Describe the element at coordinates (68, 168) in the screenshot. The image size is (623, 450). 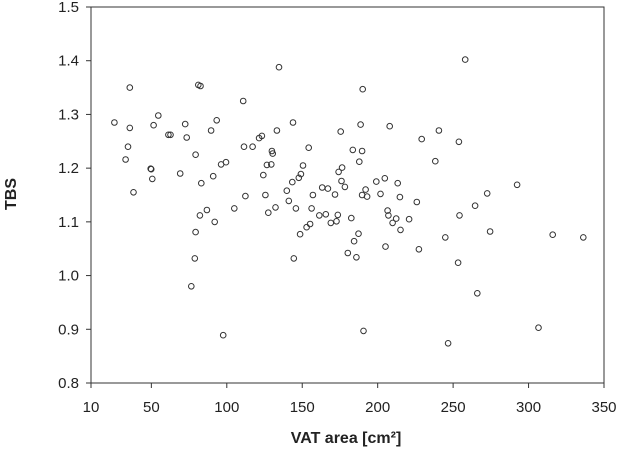
I see `y-tick-label: 1.2` at that location.